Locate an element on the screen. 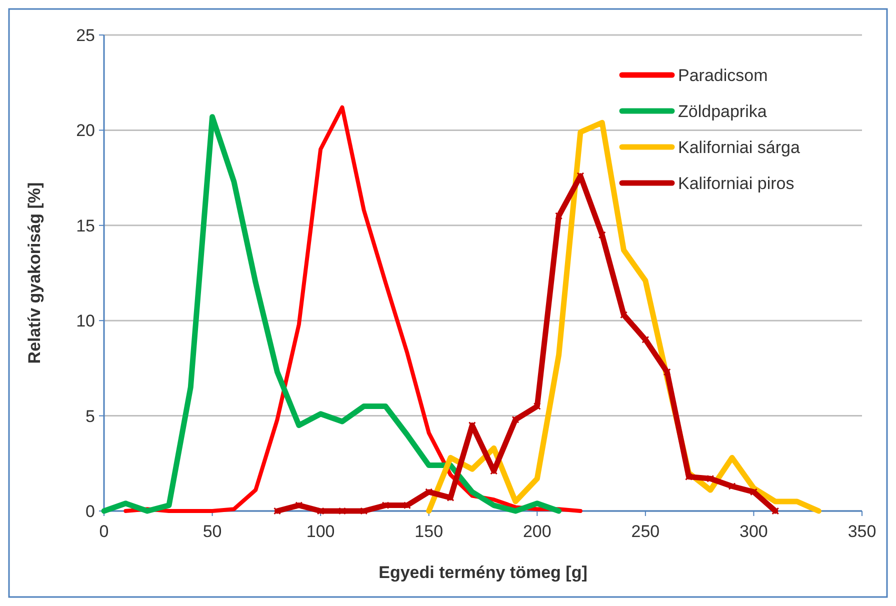 The width and height of the screenshot is (896, 606). y-tick-label: 25 is located at coordinates (85, 35).